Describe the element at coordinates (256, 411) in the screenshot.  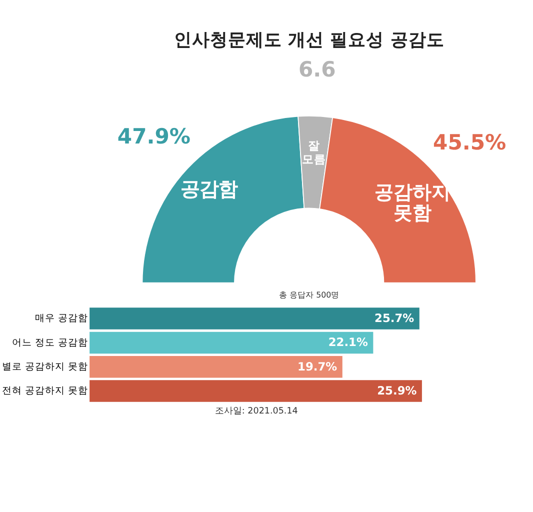
I see `text: 조사일: 2021.05.14` at that location.